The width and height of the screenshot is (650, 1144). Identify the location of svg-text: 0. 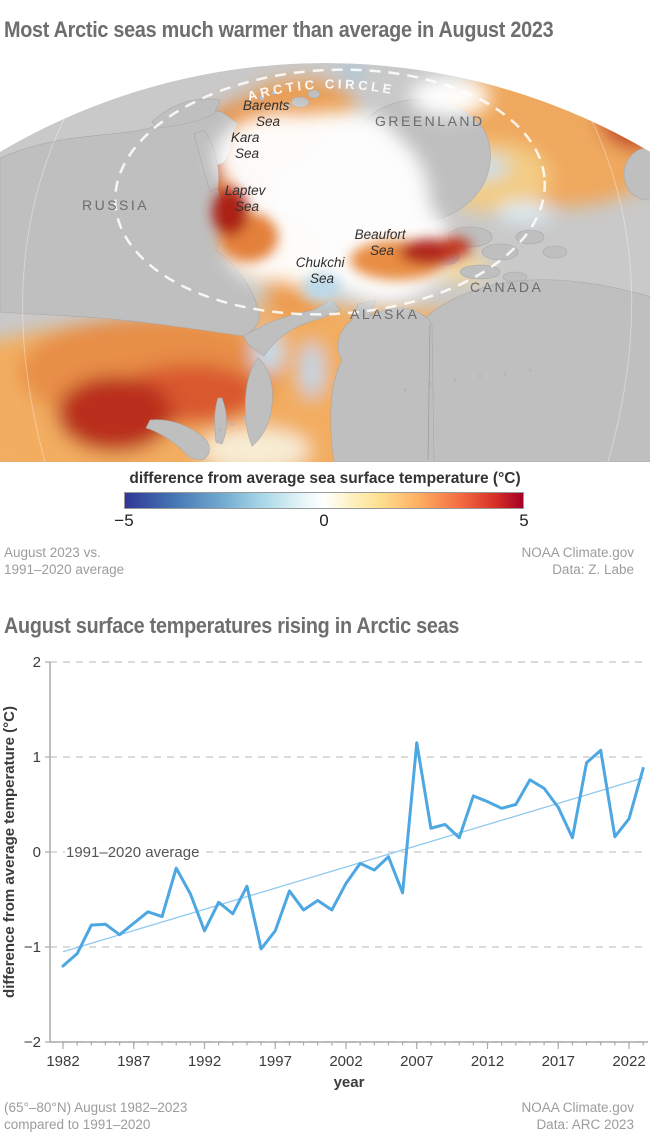
(37, 852).